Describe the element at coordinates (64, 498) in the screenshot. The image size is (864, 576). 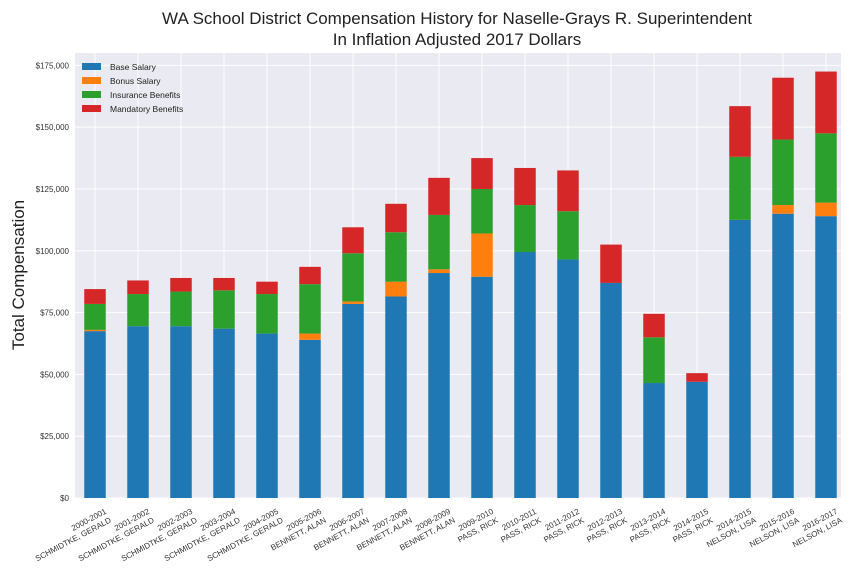
I see `y-tick-label: $0` at that location.